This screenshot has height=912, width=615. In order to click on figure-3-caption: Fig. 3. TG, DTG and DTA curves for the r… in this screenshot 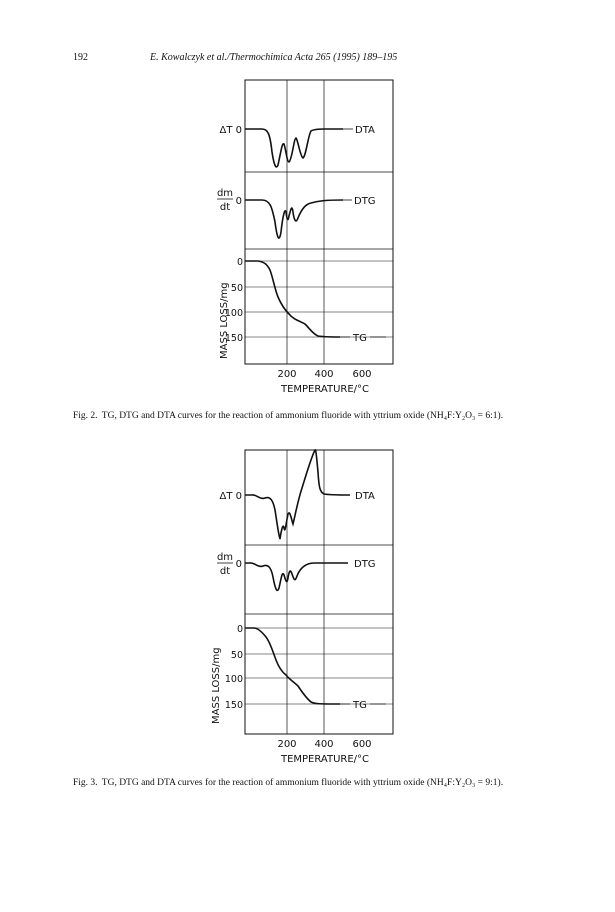, I will do `click(308, 783)`.